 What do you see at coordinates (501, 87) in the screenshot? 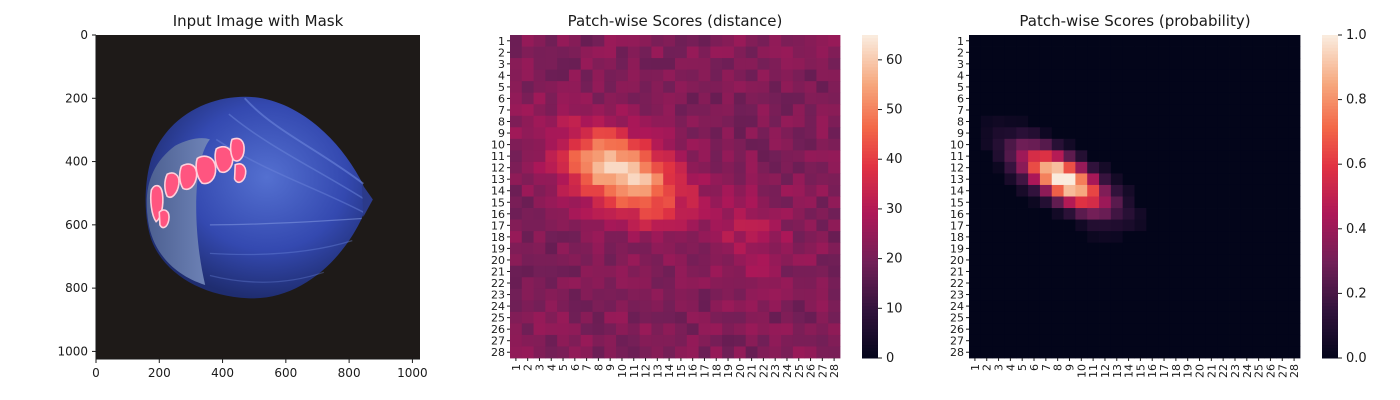
I see `y-tick-label: 5` at bounding box center [501, 87].